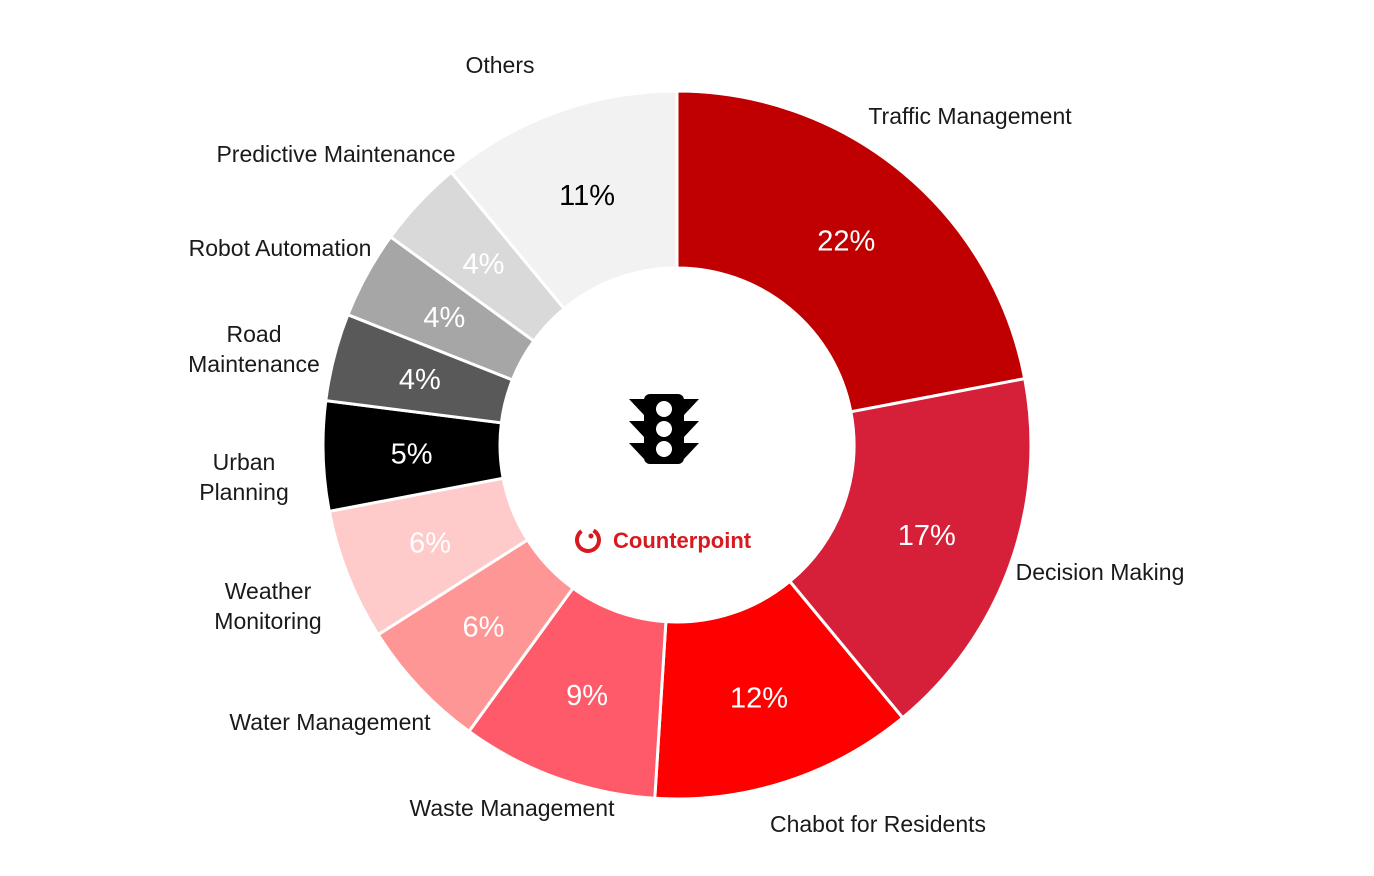 This screenshot has width=1374, height=876. What do you see at coordinates (254, 334) in the screenshot?
I see `category-label: Road` at bounding box center [254, 334].